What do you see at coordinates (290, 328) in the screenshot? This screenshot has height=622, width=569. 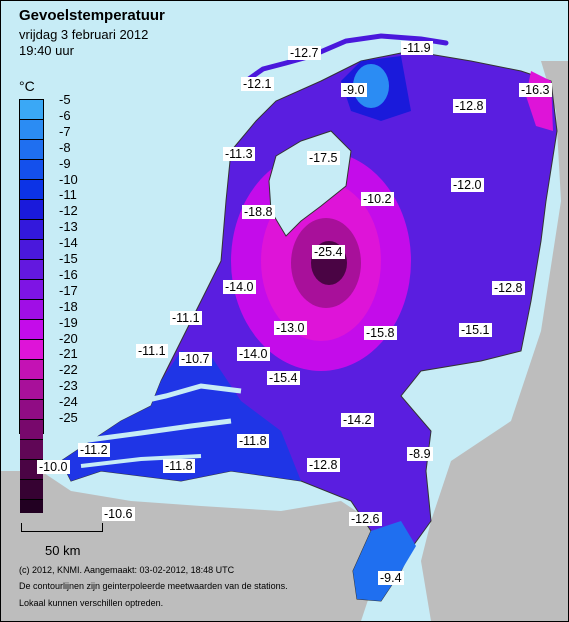 I see `station-value-label: -13.0` at bounding box center [290, 328].